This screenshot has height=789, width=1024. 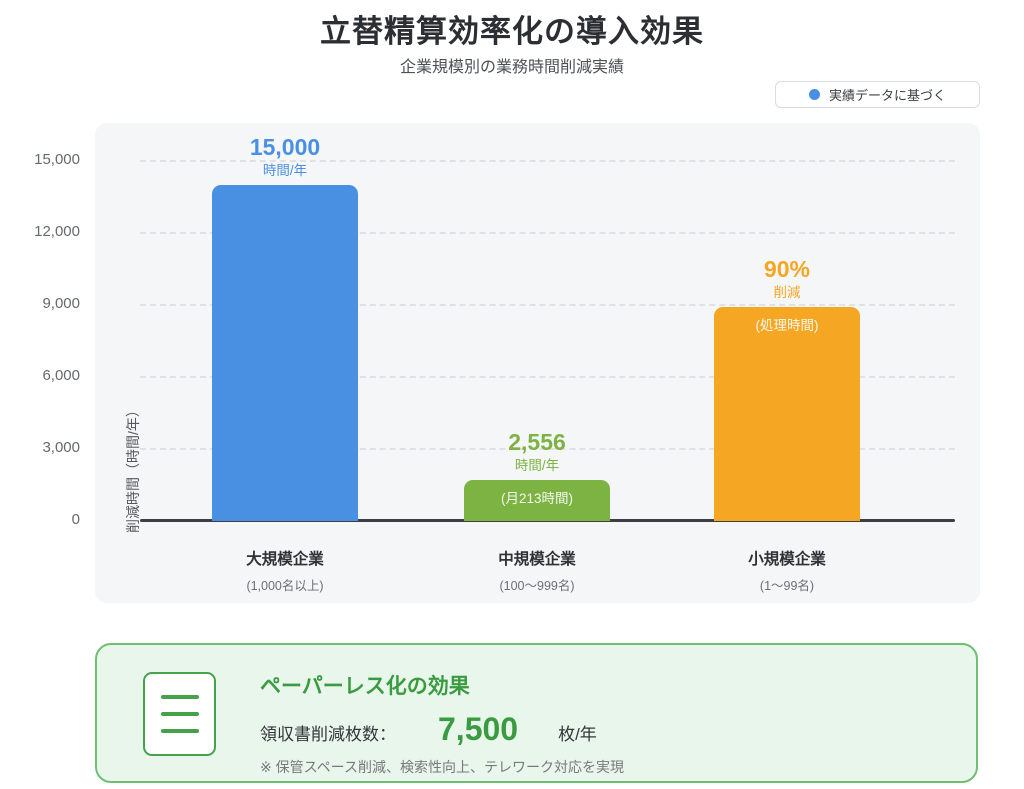 What do you see at coordinates (814, 94) in the screenshot?
I see `legend-dot-icon` at bounding box center [814, 94].